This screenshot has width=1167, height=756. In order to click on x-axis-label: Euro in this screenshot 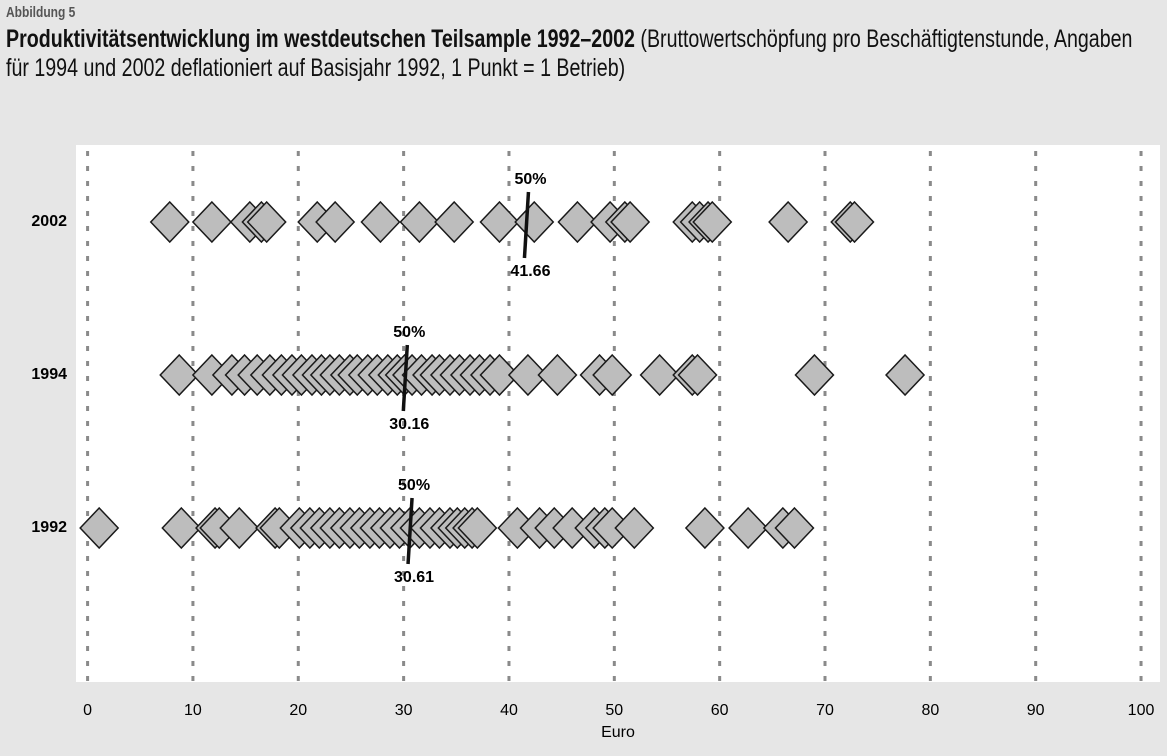, I will do `click(618, 732)`.